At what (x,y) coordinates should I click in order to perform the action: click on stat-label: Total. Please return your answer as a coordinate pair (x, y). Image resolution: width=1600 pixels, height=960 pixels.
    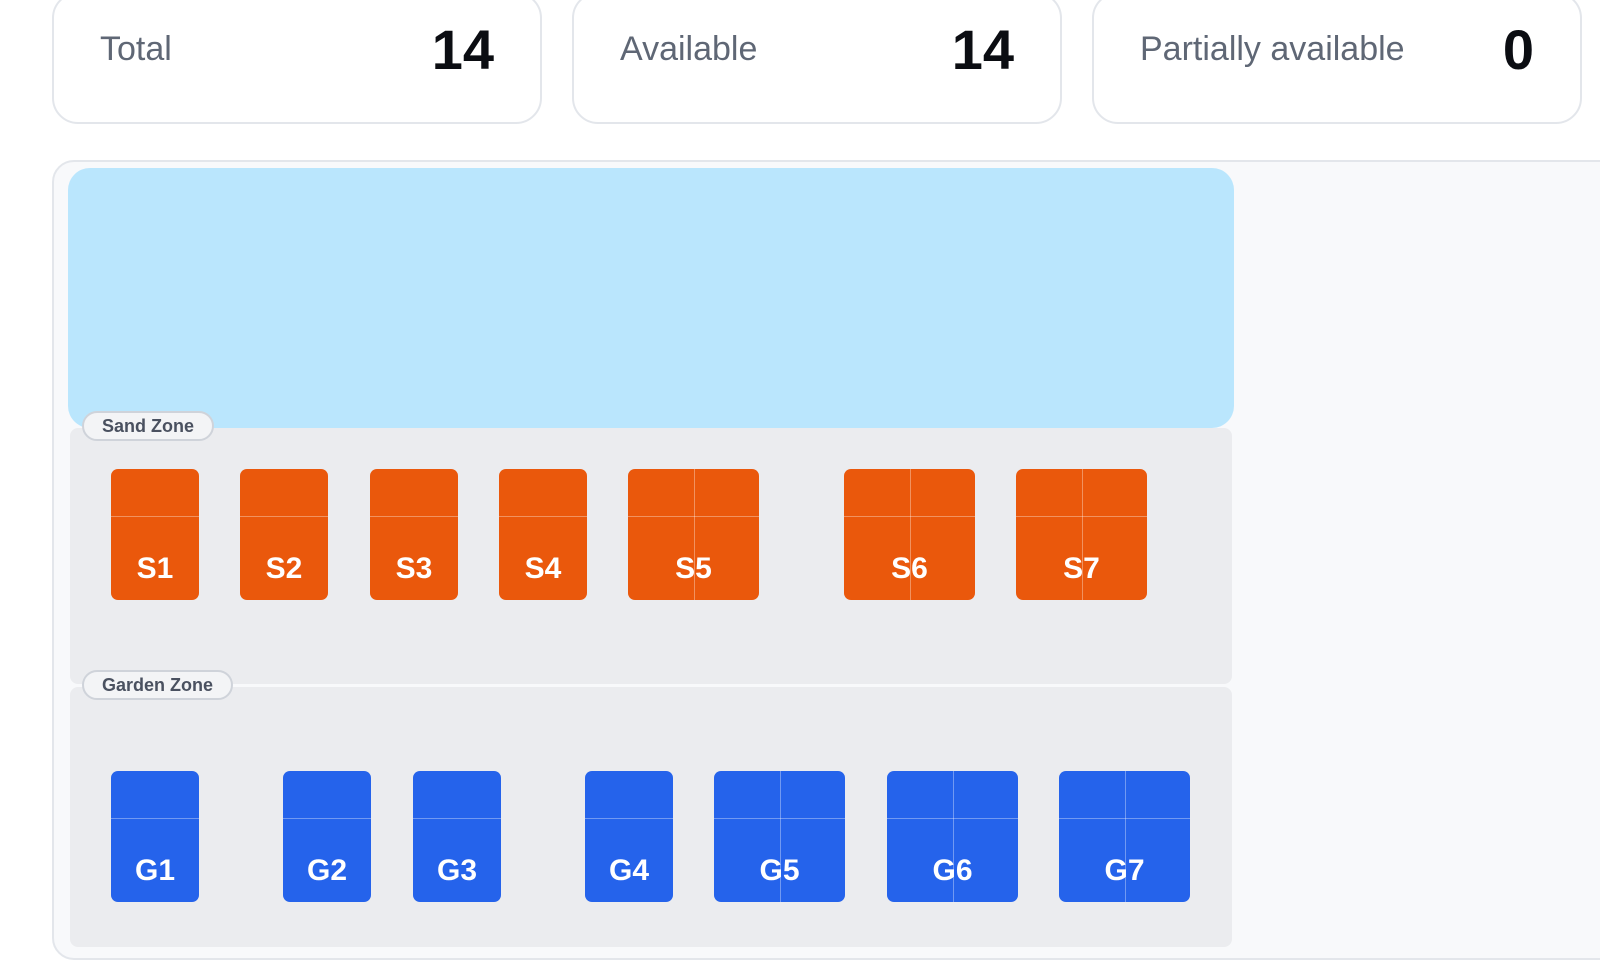
    Looking at the image, I should click on (136, 48).